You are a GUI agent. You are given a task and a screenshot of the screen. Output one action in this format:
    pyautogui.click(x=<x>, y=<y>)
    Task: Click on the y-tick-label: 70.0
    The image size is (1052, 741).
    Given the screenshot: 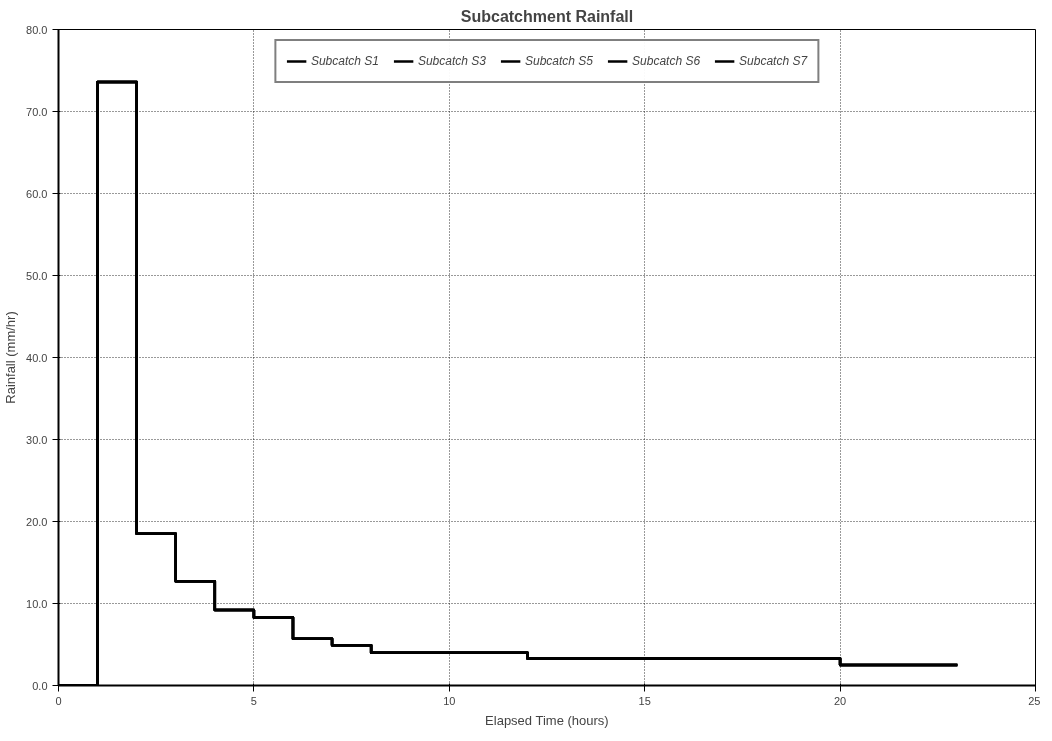 What is the action you would take?
    pyautogui.click(x=37, y=111)
    